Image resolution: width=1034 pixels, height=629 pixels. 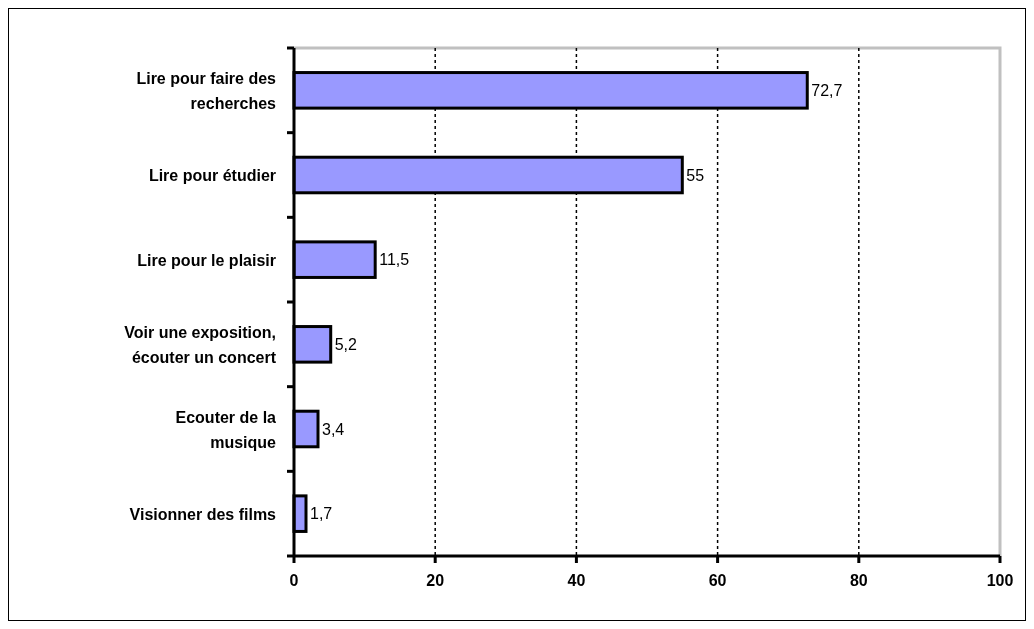 I want to click on y-tick-label: Ecouter de la musique, so click(x=226, y=429).